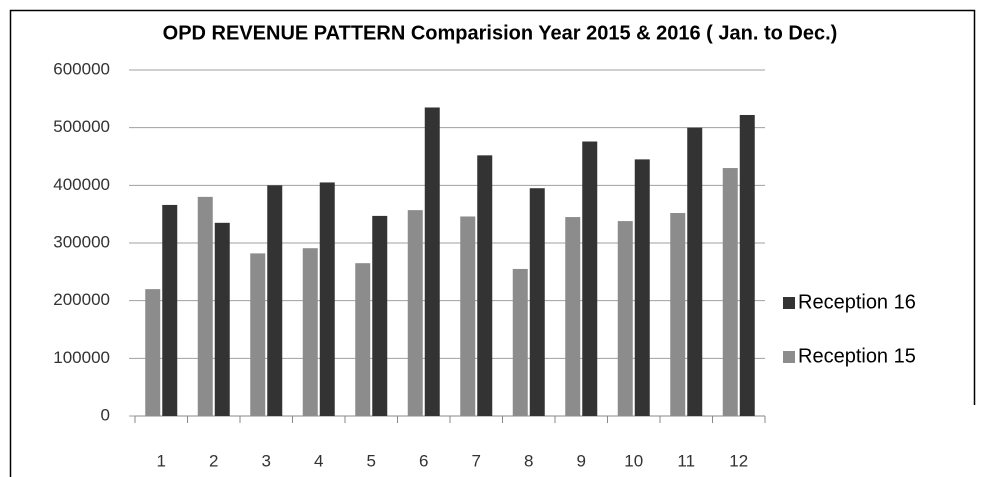  What do you see at coordinates (738, 460) in the screenshot?
I see `x-tick-label: 12` at bounding box center [738, 460].